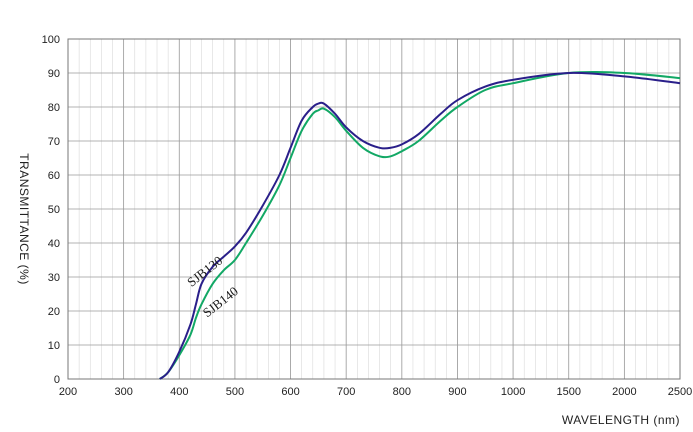 The width and height of the screenshot is (693, 432). What do you see at coordinates (568, 392) in the screenshot?
I see `x-tick-label: 1500` at bounding box center [568, 392].